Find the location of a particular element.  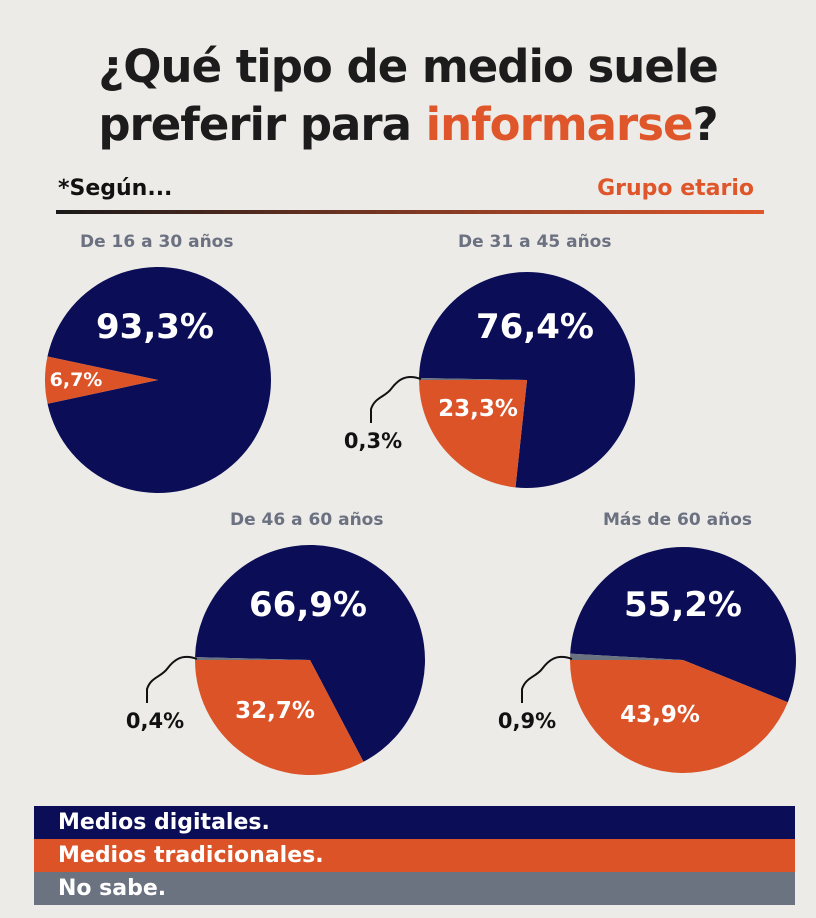

legend-unknown: No sabe. is located at coordinates (414, 888).